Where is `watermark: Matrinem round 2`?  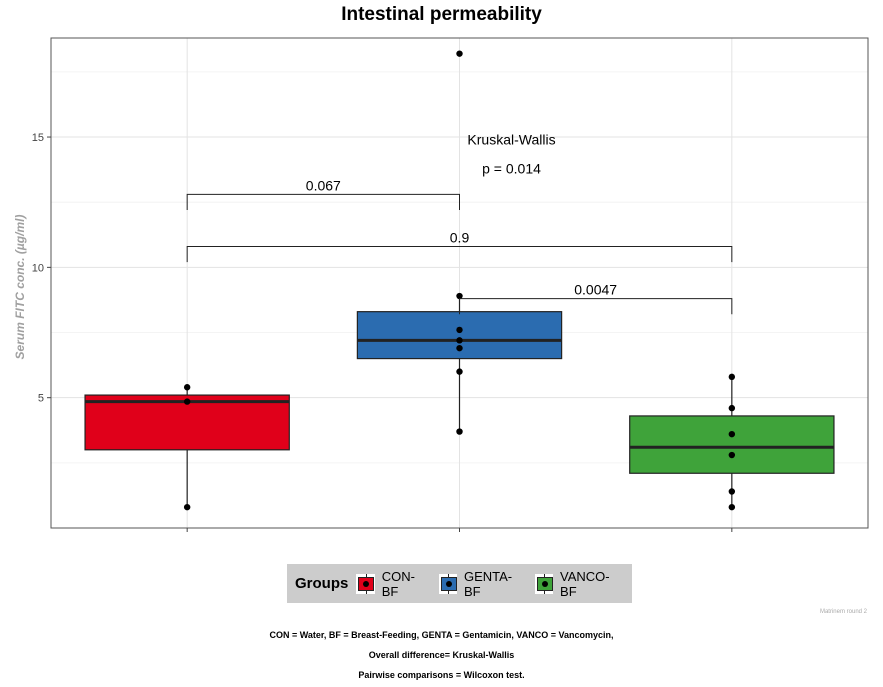
watermark: Matrinem round 2 is located at coordinates (843, 612).